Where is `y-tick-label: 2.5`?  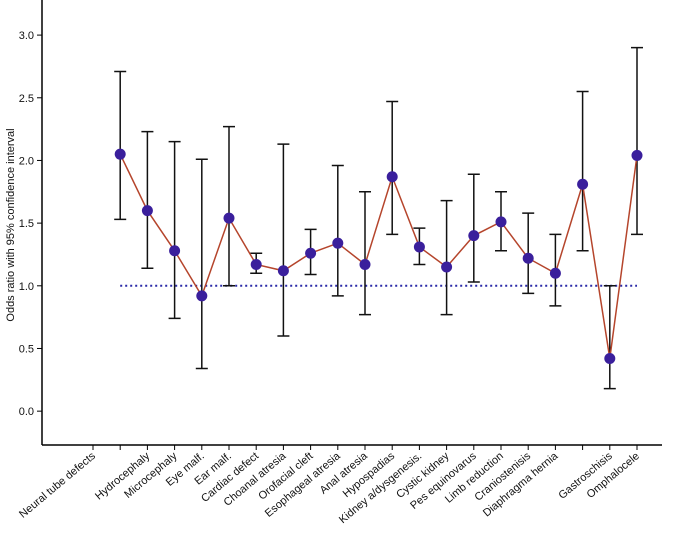 y-tick-label: 2.5 is located at coordinates (26, 99).